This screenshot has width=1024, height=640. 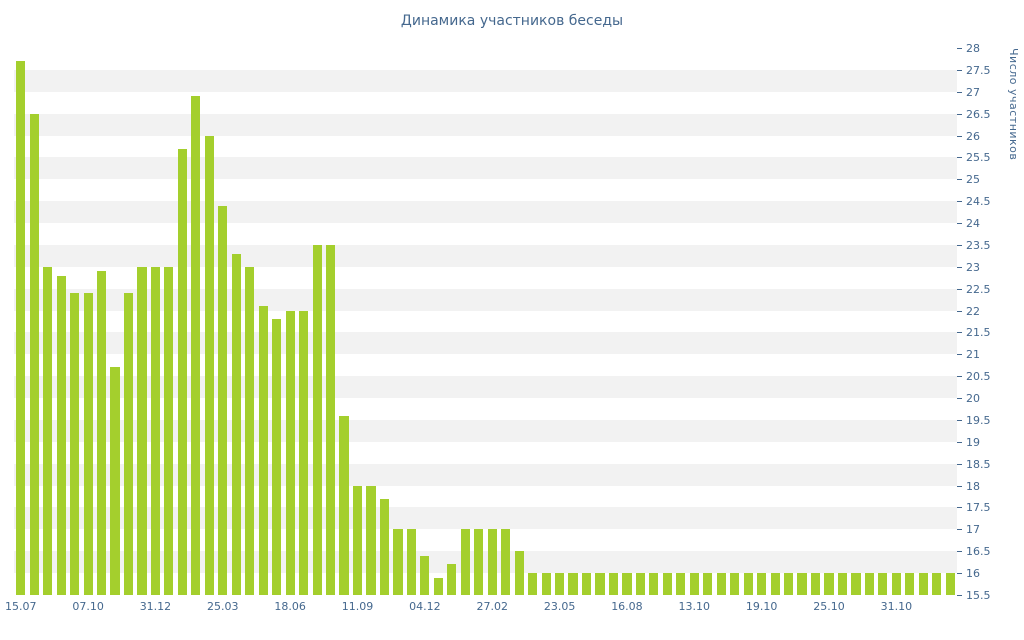 What do you see at coordinates (978, 508) in the screenshot?
I see `y-tick-label: 17.5` at bounding box center [978, 508].